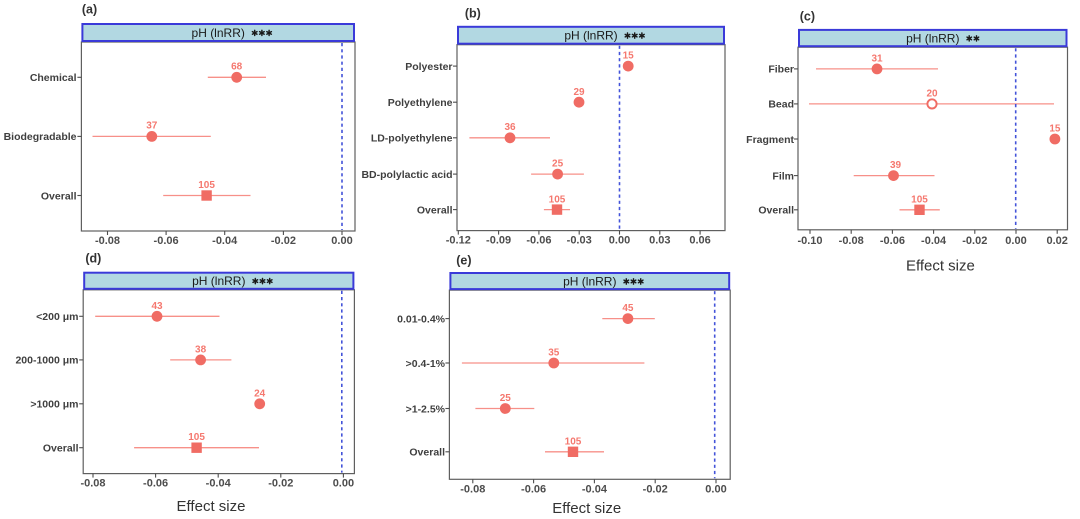 This screenshot has width=1080, height=519. I want to click on svg-text: BD-polylactic acid, so click(406, 175).